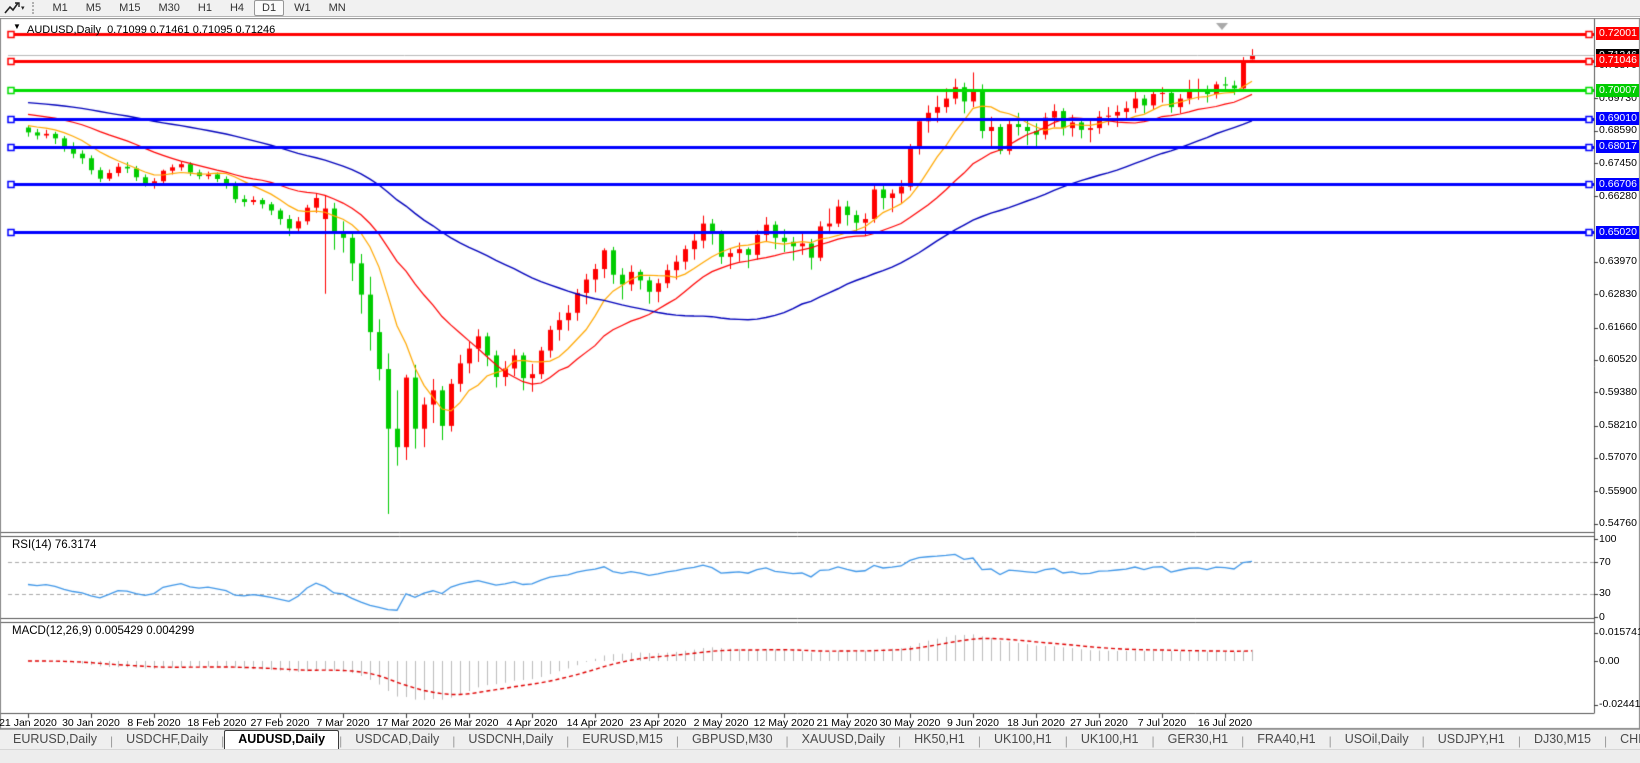 Image resolution: width=1640 pixels, height=763 pixels. Describe the element at coordinates (1618, 359) in the screenshot. I see `price-tick-label: 0.60520` at that location.